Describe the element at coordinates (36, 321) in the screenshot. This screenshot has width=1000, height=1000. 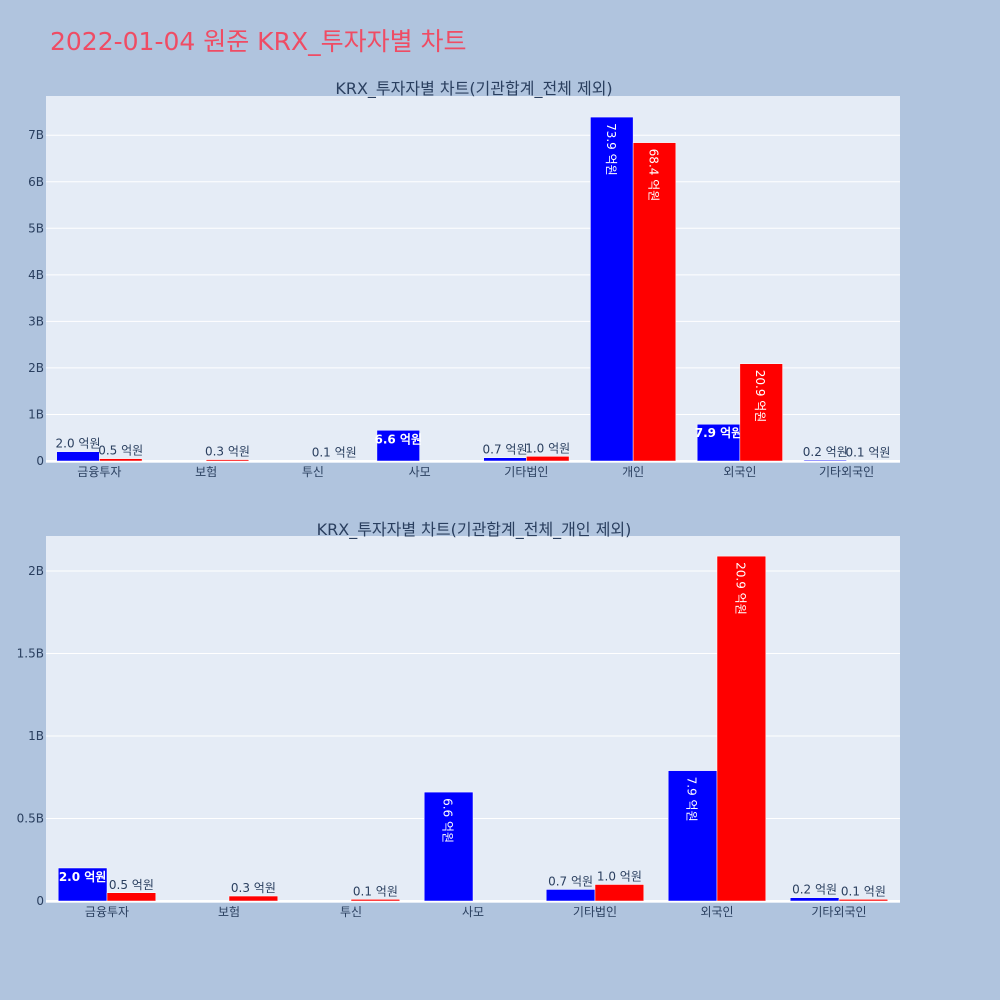
I see `y-tick-label: 3B` at that location.